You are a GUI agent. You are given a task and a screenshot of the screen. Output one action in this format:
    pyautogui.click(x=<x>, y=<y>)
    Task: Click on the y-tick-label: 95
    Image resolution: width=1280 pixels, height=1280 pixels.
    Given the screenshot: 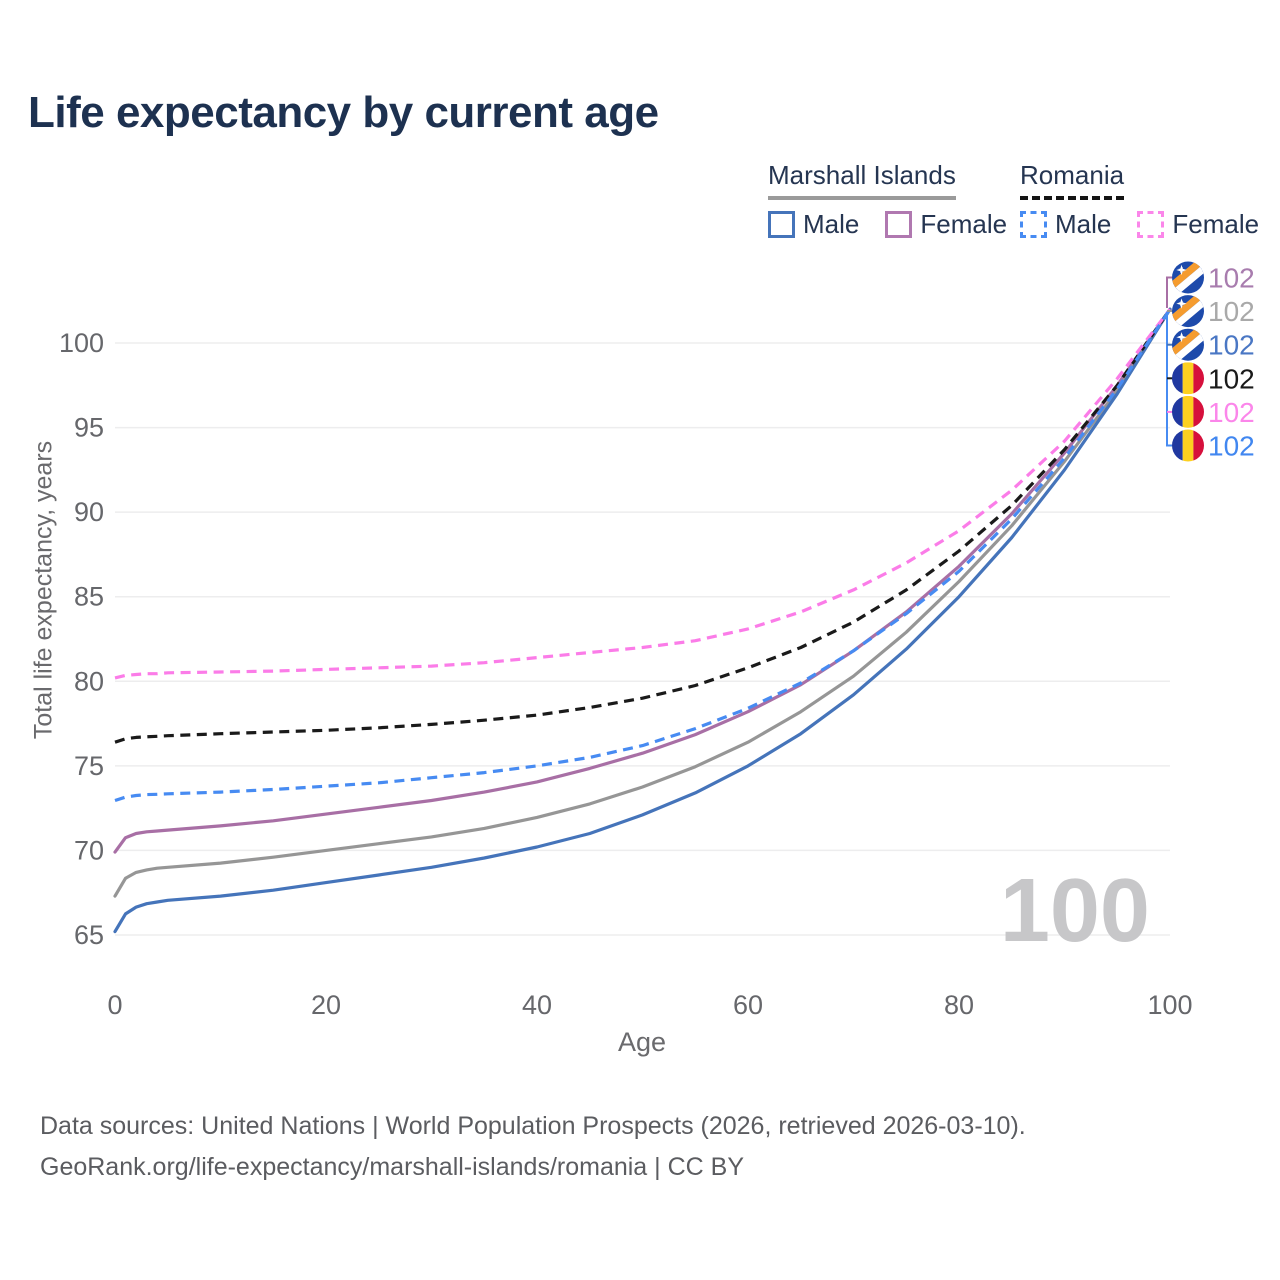 What is the action you would take?
    pyautogui.click(x=89, y=428)
    